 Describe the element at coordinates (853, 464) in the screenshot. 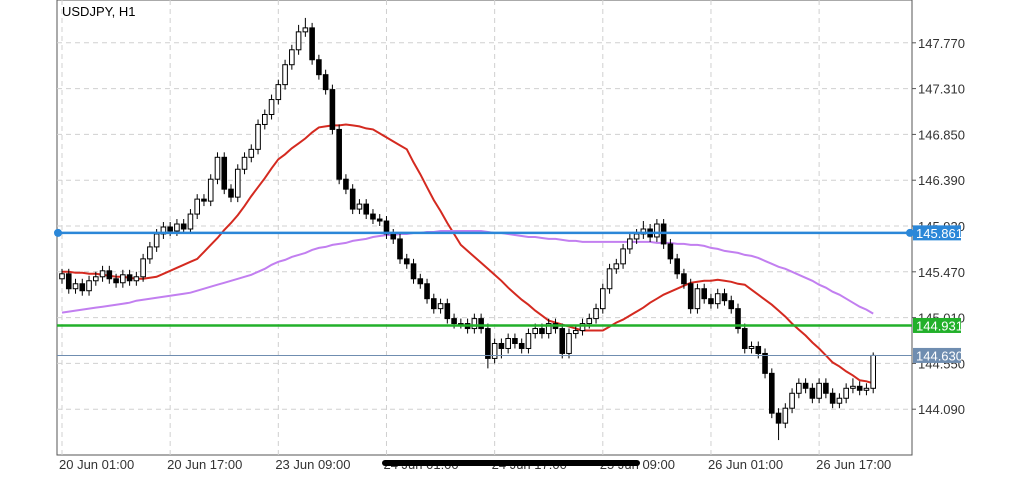

I see `x-tick-label: 26 Jun 17:00` at that location.